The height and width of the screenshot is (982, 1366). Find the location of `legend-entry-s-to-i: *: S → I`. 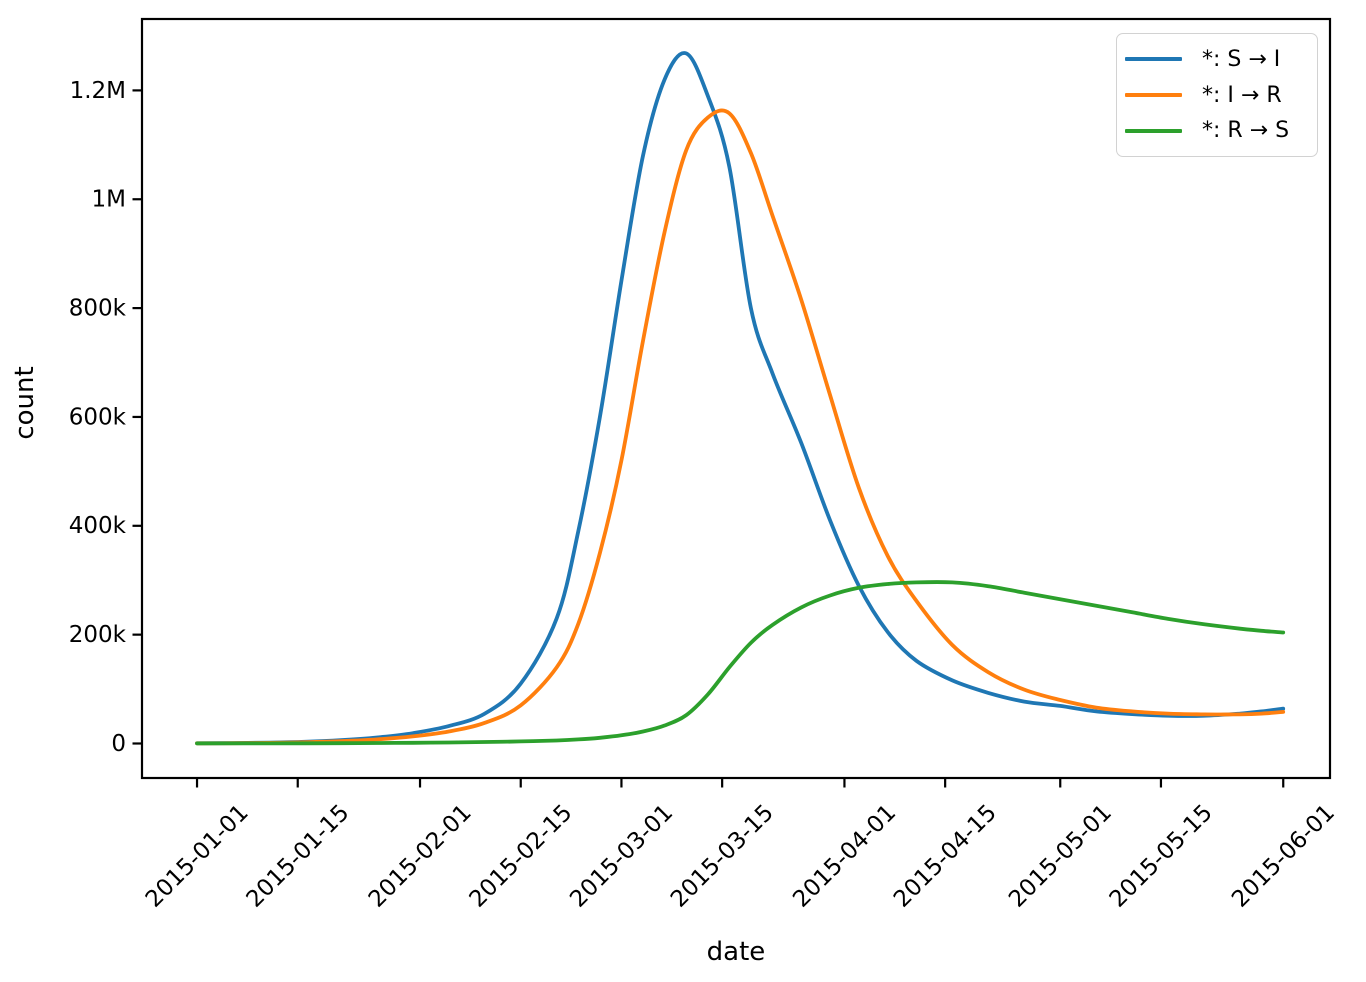

legend-entry-s-to-i: *: S → I is located at coordinates (1217, 59).